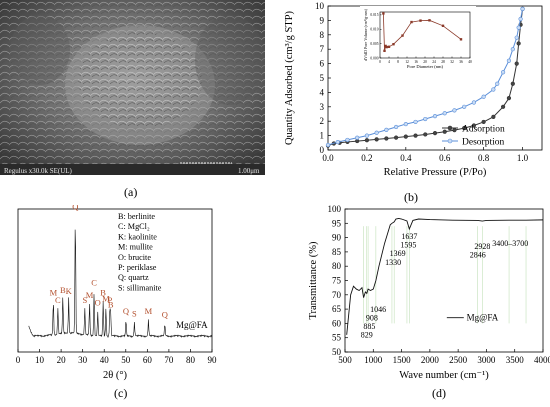 The width and height of the screenshot is (550, 407). What do you see at coordinates (40, 360) in the screenshot?
I see `x-tick-label: 10` at bounding box center [40, 360].